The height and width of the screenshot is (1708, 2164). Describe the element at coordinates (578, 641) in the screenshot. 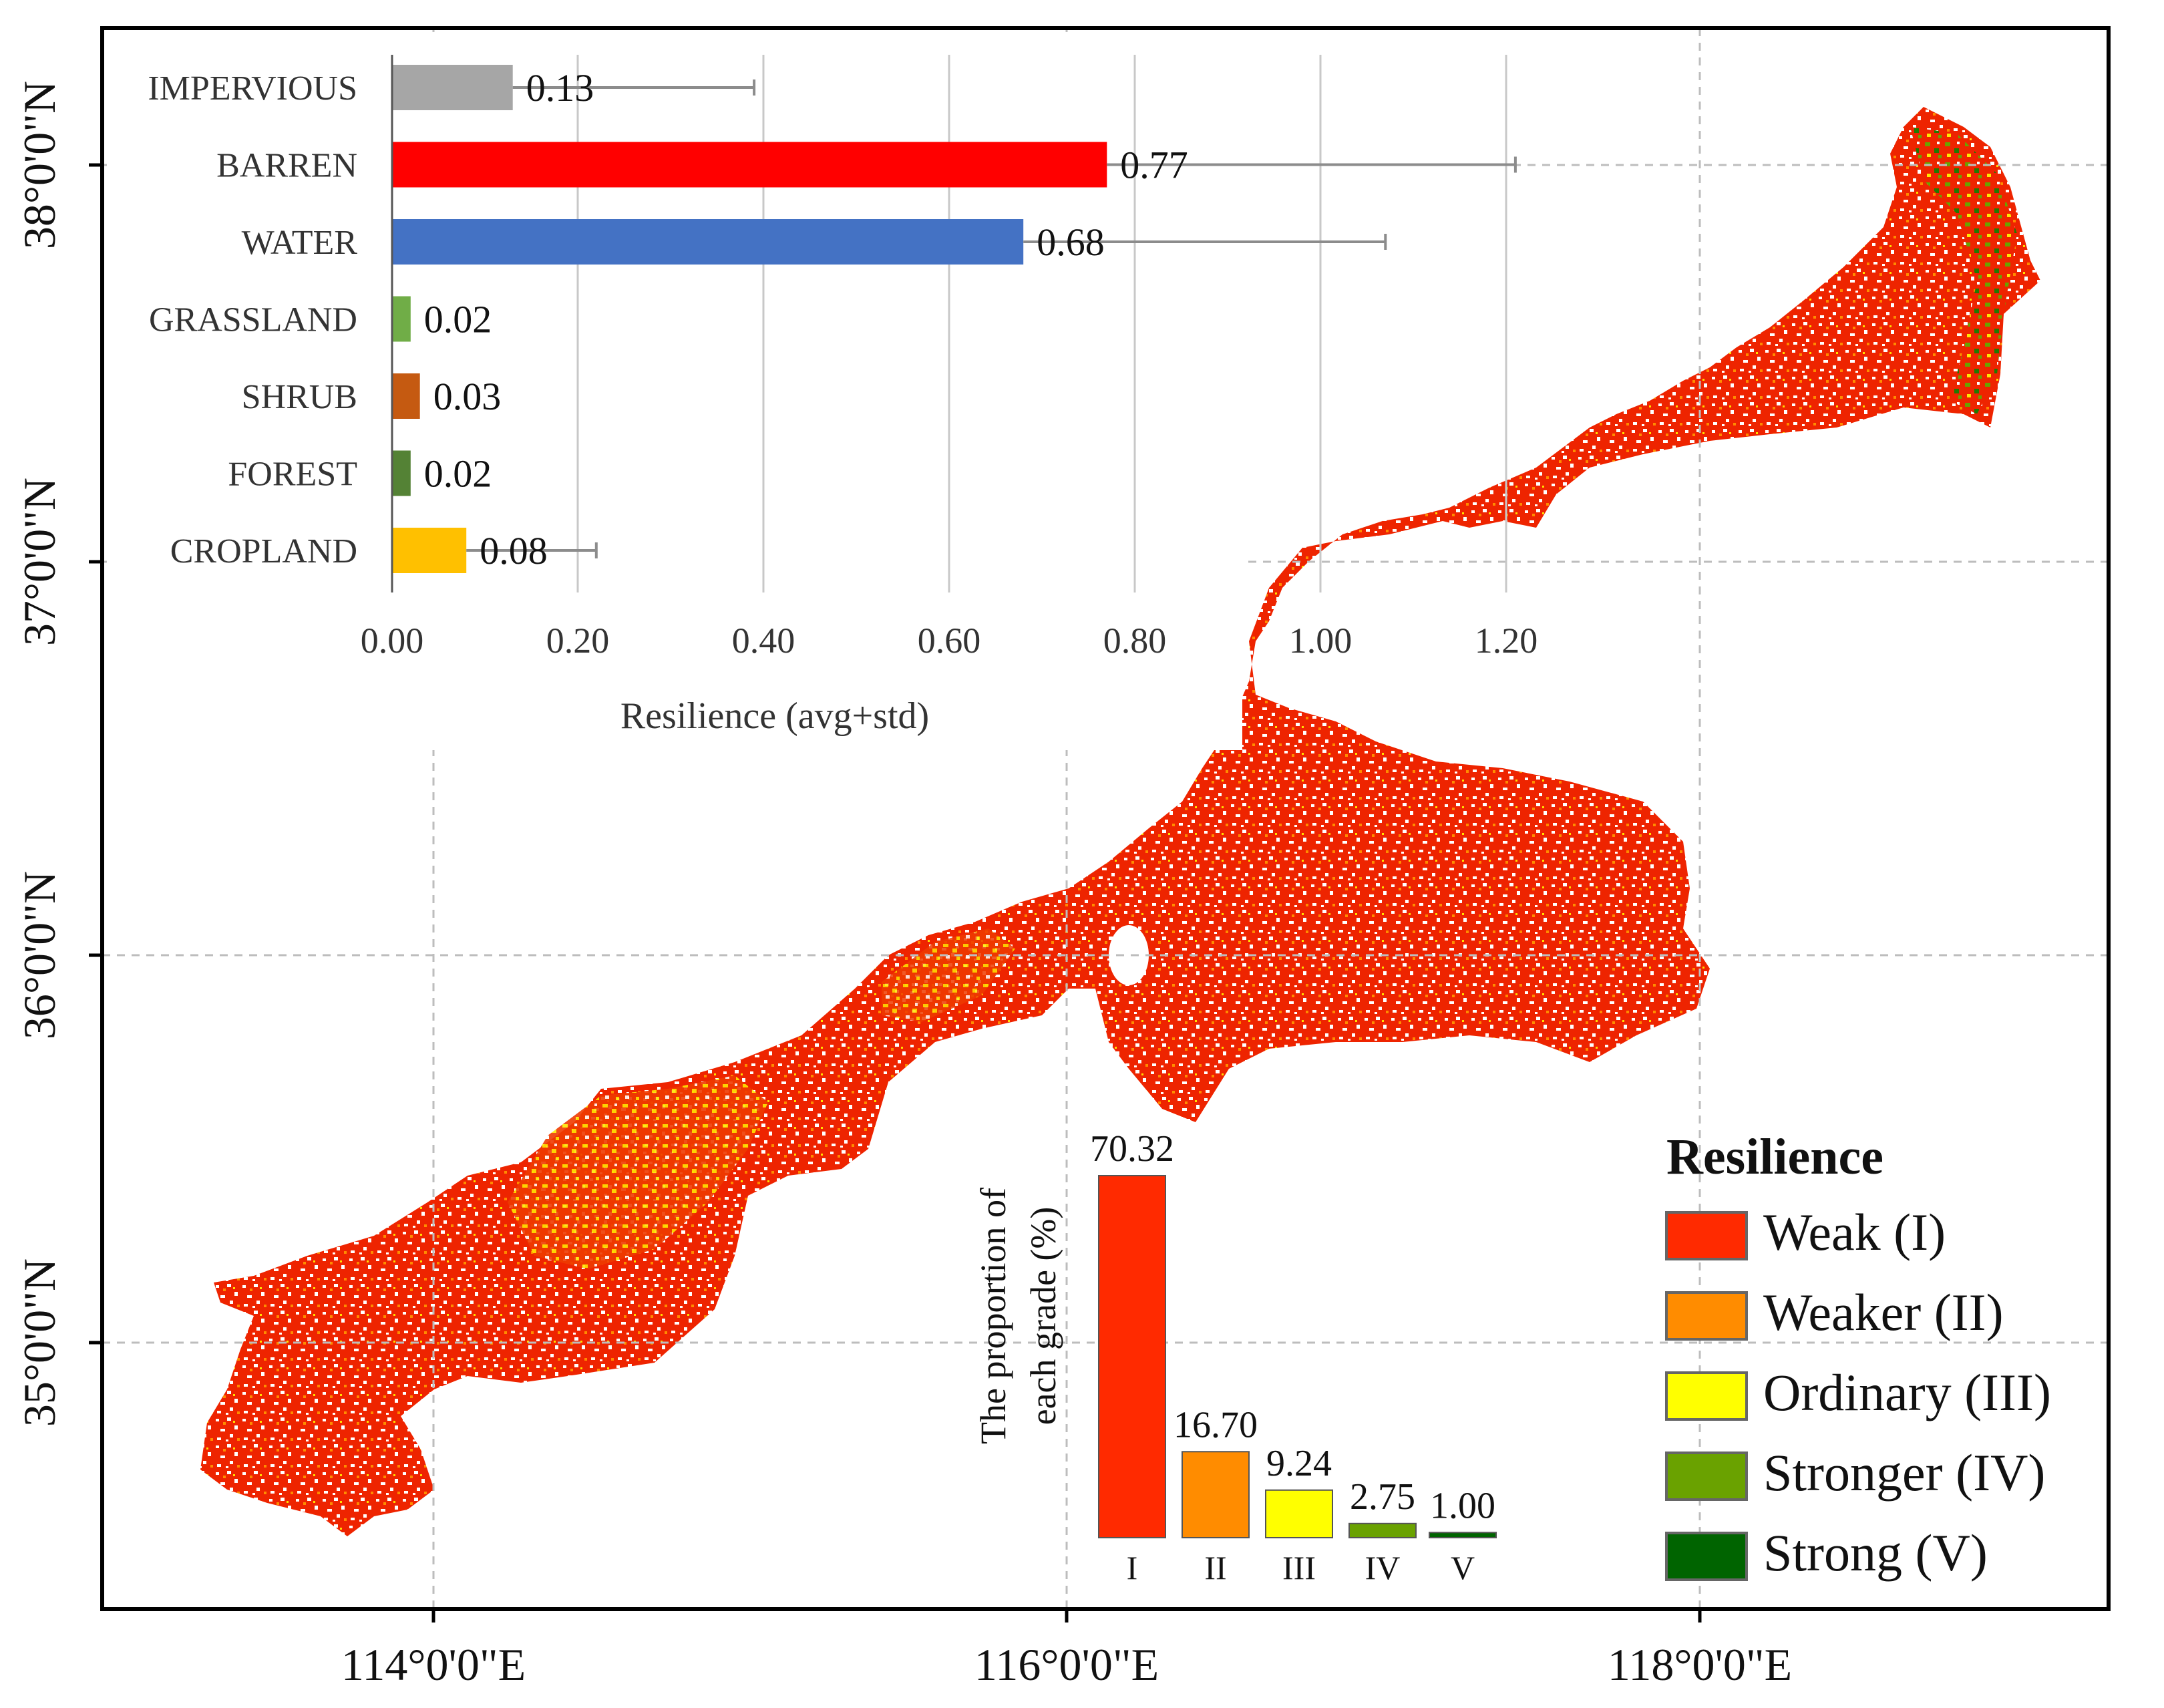

I see `landcover-x-tick-label: 0.20` at that location.